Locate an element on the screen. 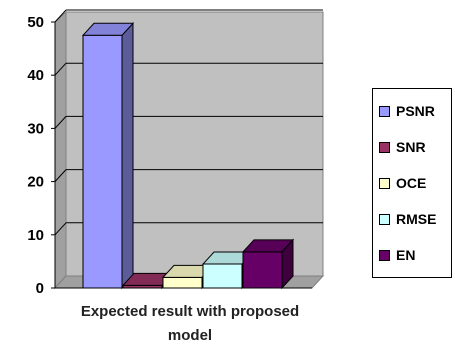 This screenshot has width=455, height=351. y-tick-label: 10 is located at coordinates (35, 235).